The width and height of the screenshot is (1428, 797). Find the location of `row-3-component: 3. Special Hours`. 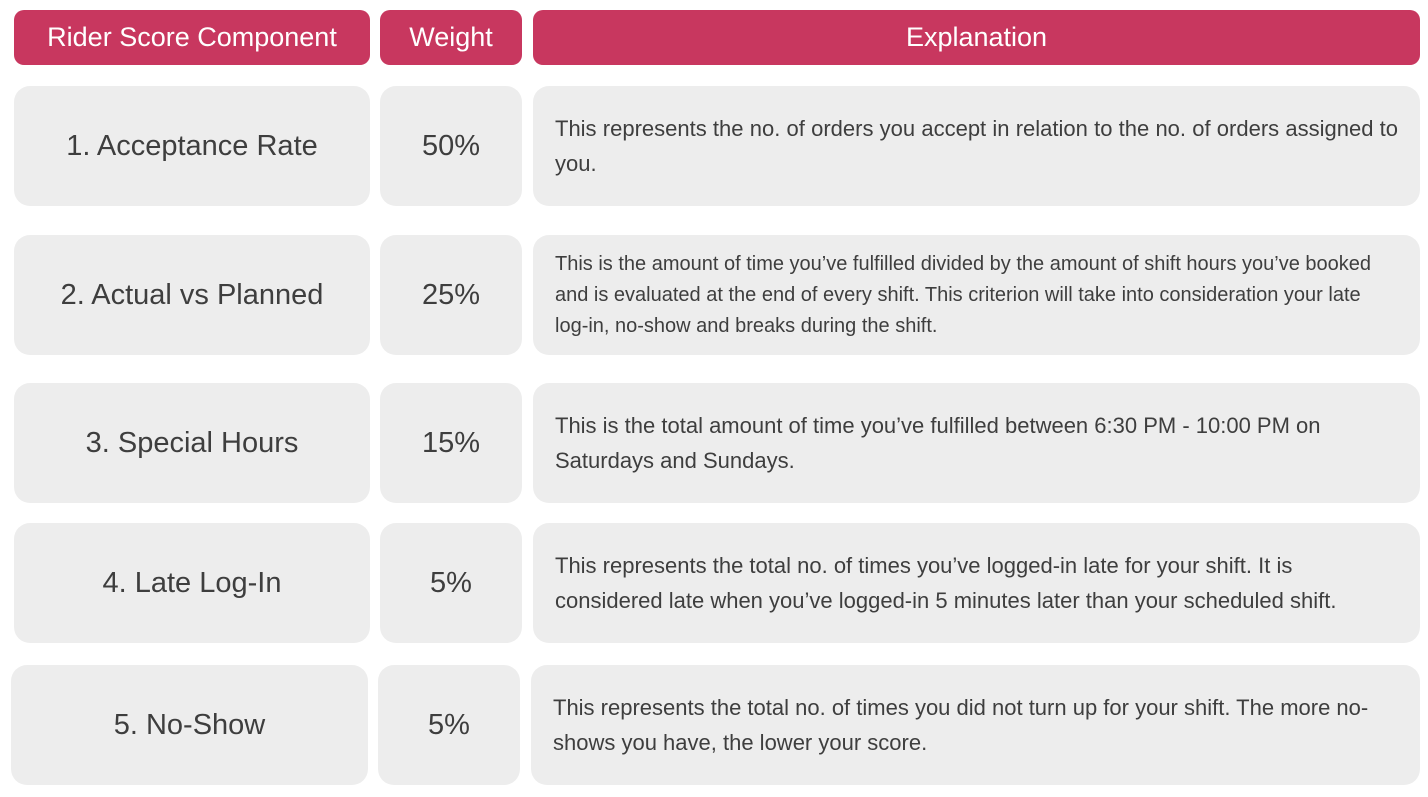

row-3-component: 3. Special Hours is located at coordinates (192, 443).